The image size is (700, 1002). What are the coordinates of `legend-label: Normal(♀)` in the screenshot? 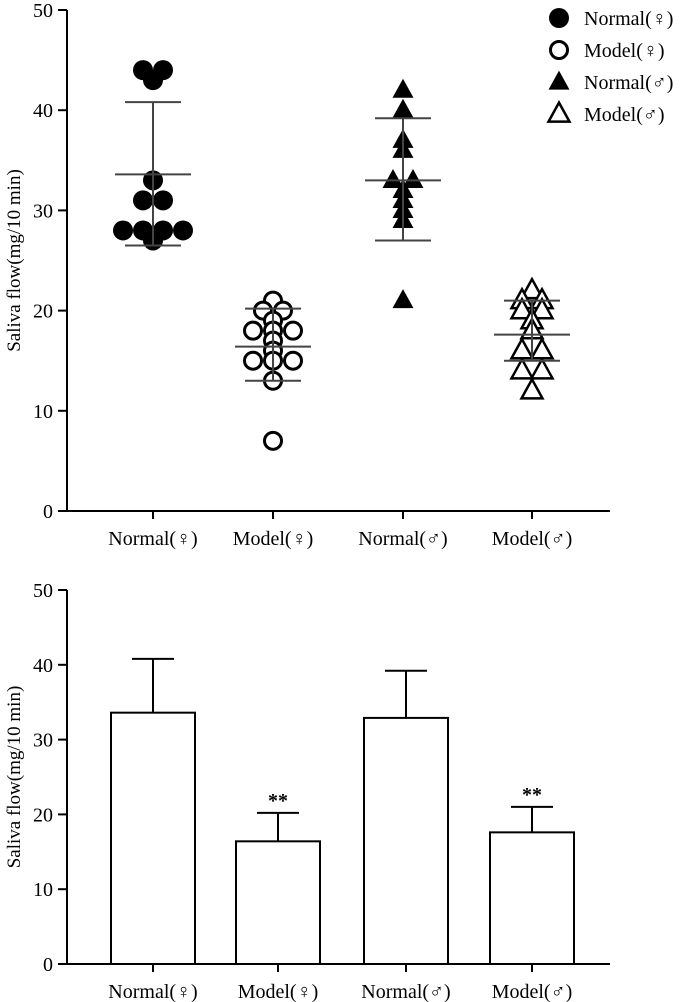 It's located at (628, 19).